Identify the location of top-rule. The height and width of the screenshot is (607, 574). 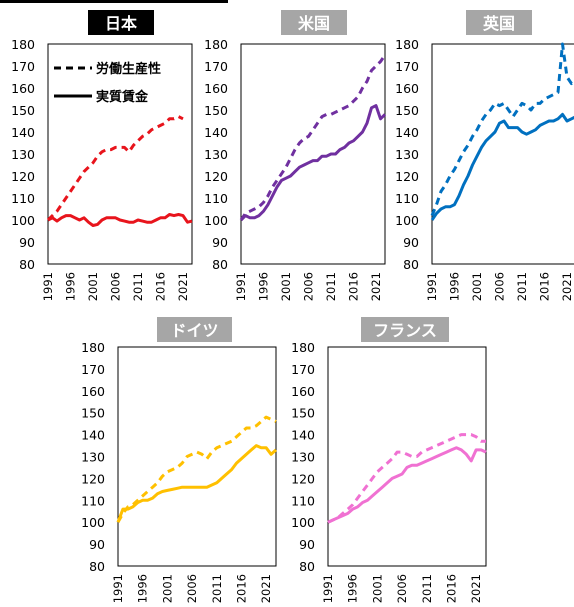
(114, 1).